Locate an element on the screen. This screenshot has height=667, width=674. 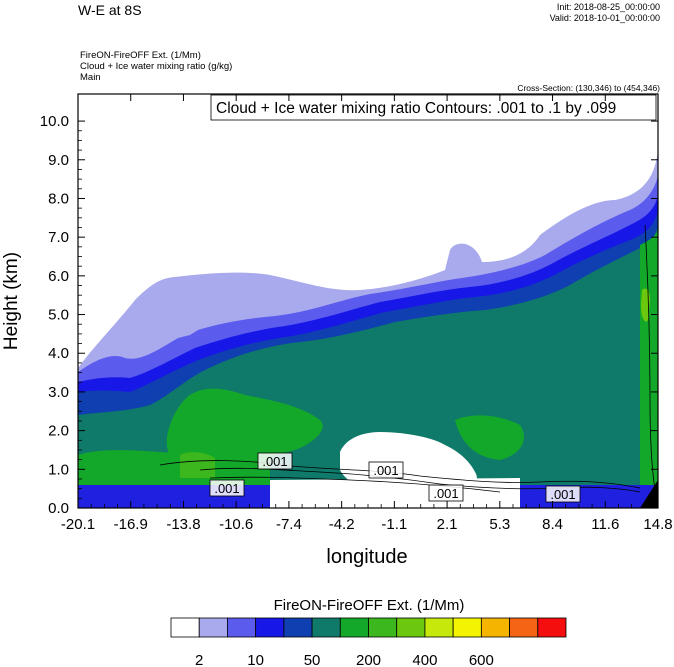
y-tick-label: 0.0 is located at coordinates (58, 508).